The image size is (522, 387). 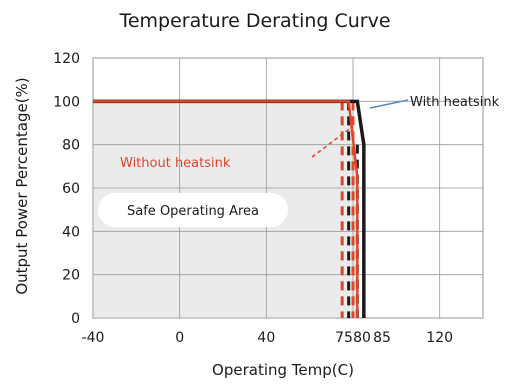 What do you see at coordinates (179, 338) in the screenshot?
I see `x-tick-label-1: 0` at bounding box center [179, 338].